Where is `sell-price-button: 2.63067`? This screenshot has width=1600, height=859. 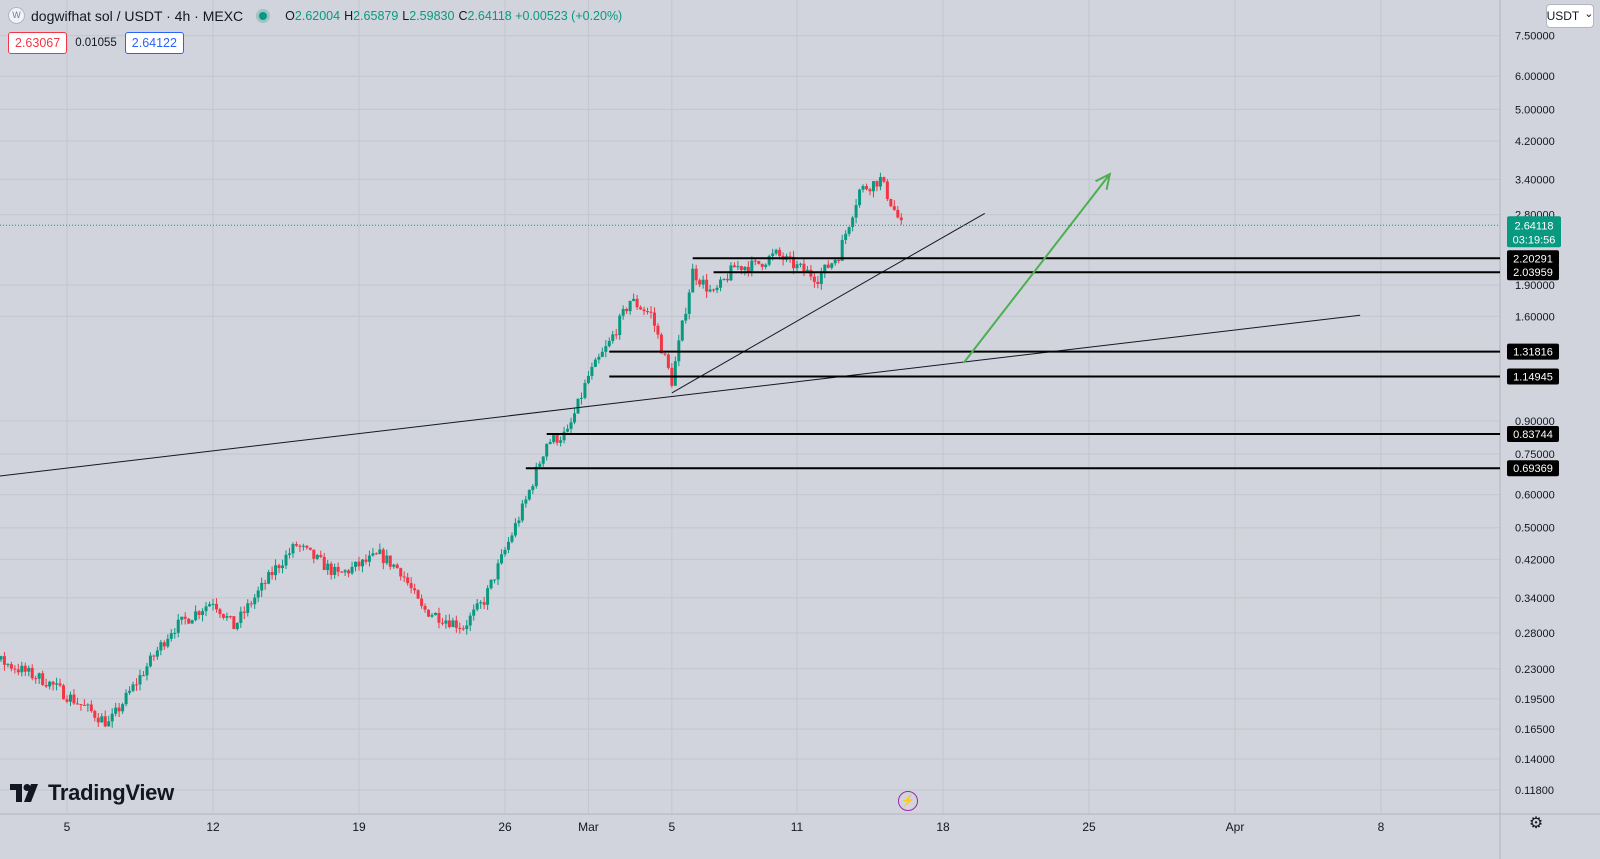
sell-price-button: 2.63067 is located at coordinates (38, 43).